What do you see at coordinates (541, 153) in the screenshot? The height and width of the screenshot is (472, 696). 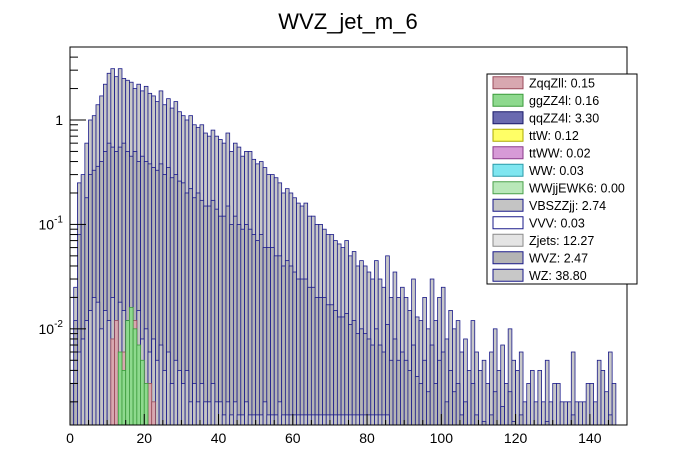 I see `legend-entry-ttww: ttWW: 0.02` at bounding box center [541, 153].